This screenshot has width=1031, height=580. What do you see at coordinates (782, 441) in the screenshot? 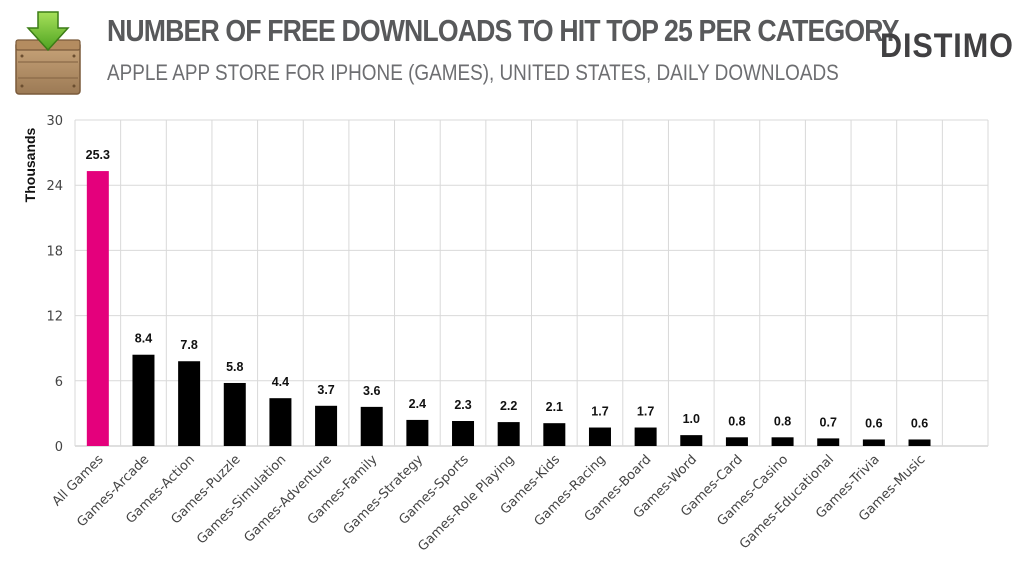
I see `bar-games-casino` at bounding box center [782, 441].